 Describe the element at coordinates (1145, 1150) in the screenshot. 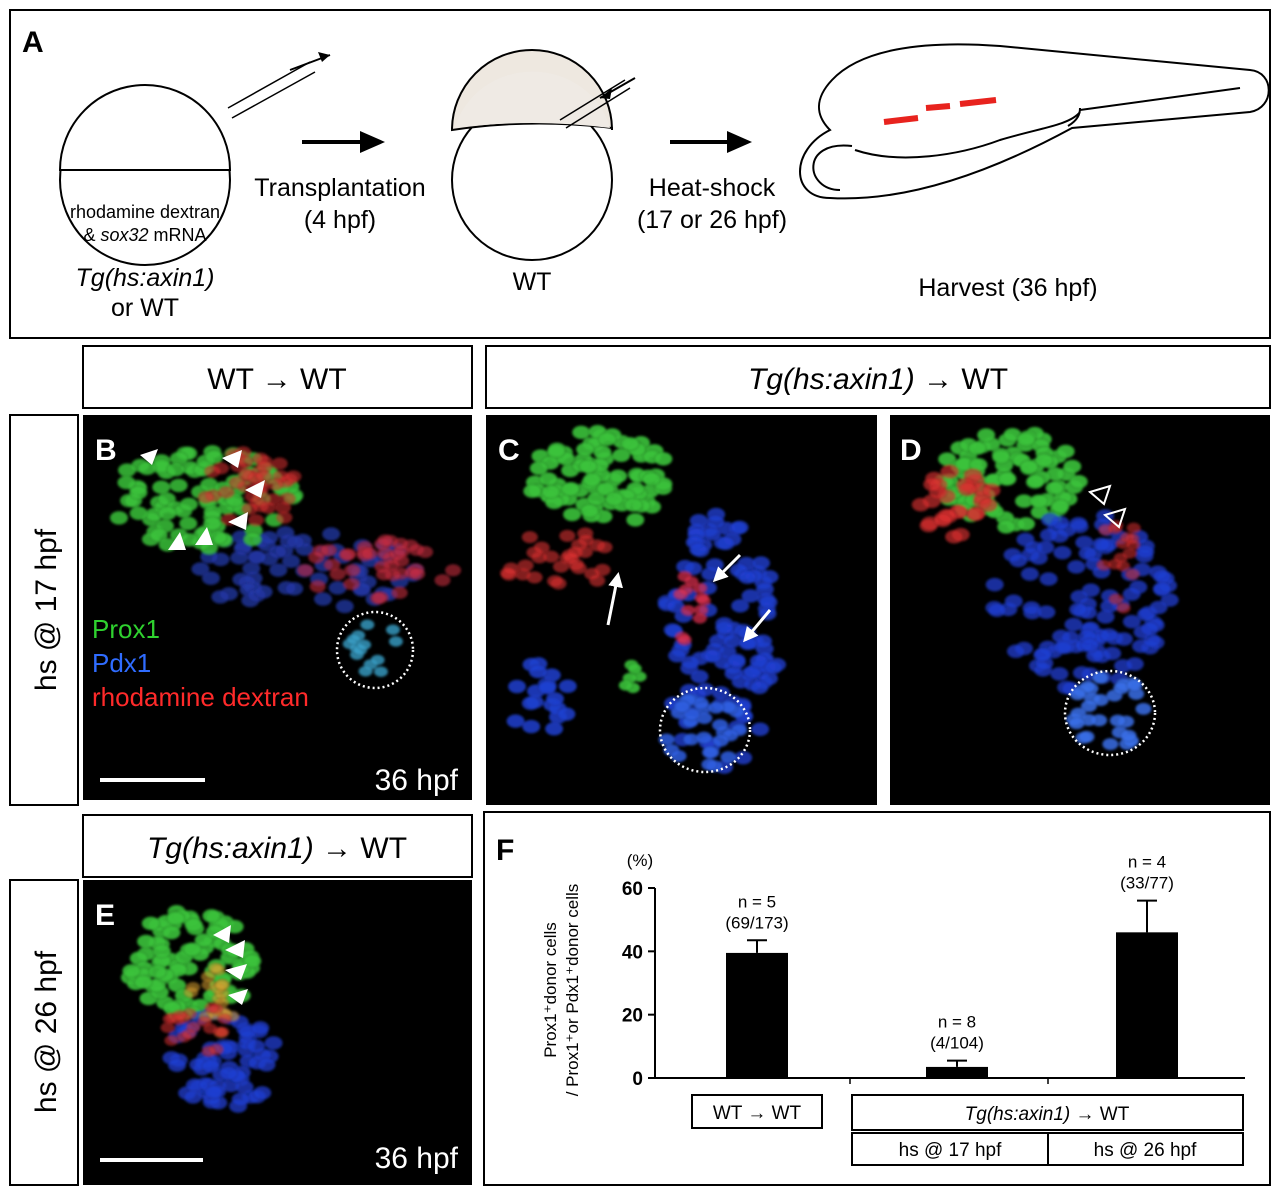

I see `x-tick-label: hs @ 26 hpf` at that location.